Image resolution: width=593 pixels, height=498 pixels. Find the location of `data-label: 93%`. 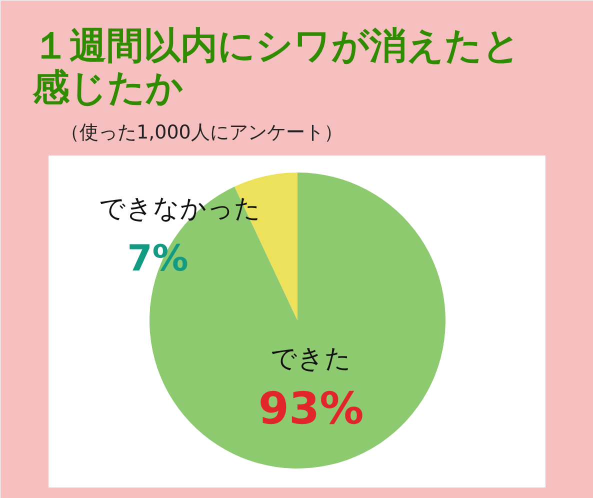

data-label: 93% is located at coordinates (311, 409).